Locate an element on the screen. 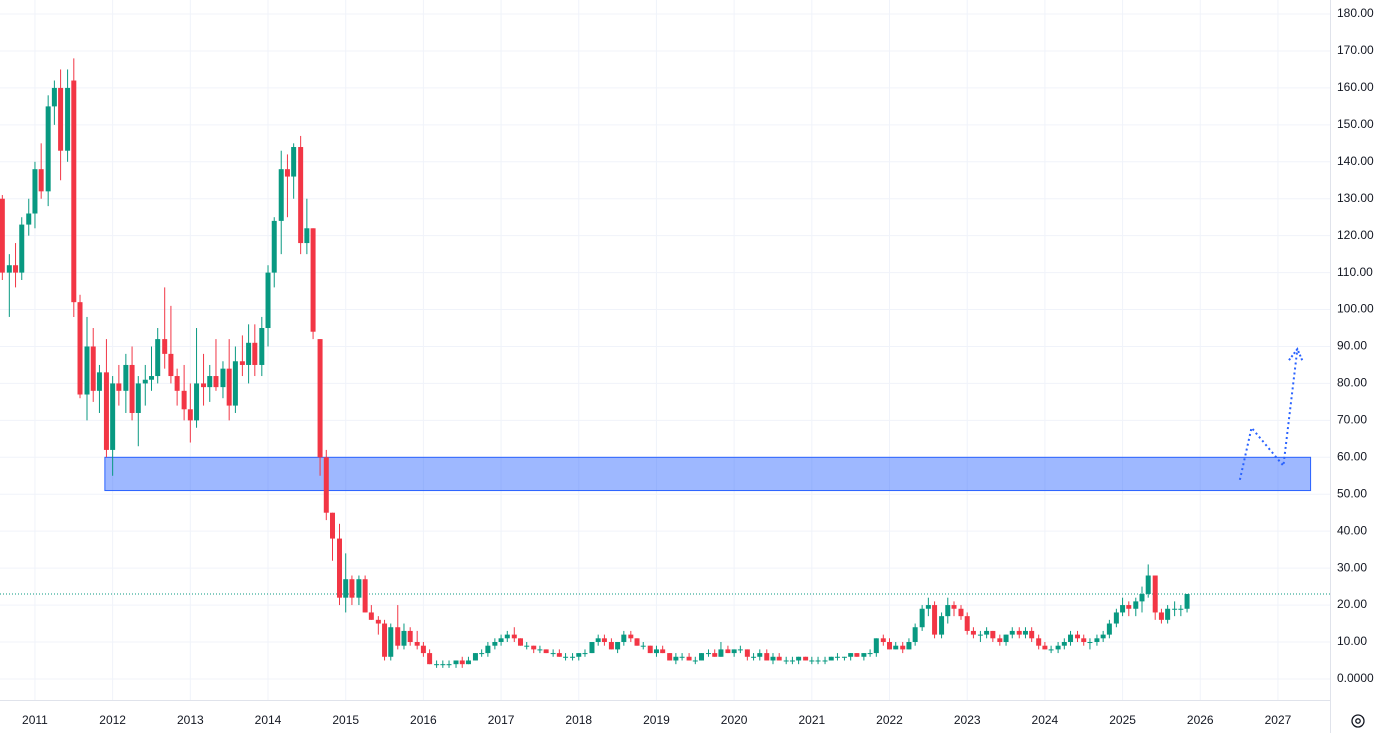  y-tick-label: 140.00 is located at coordinates (1355, 161).